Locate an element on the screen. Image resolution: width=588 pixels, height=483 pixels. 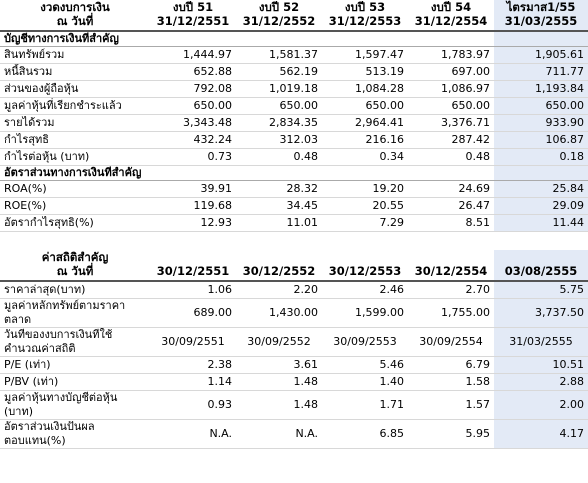
value-cell: 0.34 is located at coordinates (365, 157).